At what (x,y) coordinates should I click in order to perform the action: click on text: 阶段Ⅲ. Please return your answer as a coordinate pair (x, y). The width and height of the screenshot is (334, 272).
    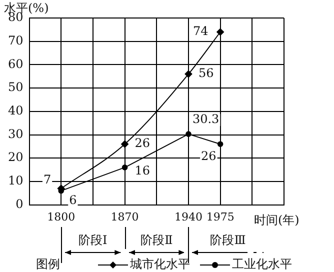
    Looking at the image, I should click on (228, 240).